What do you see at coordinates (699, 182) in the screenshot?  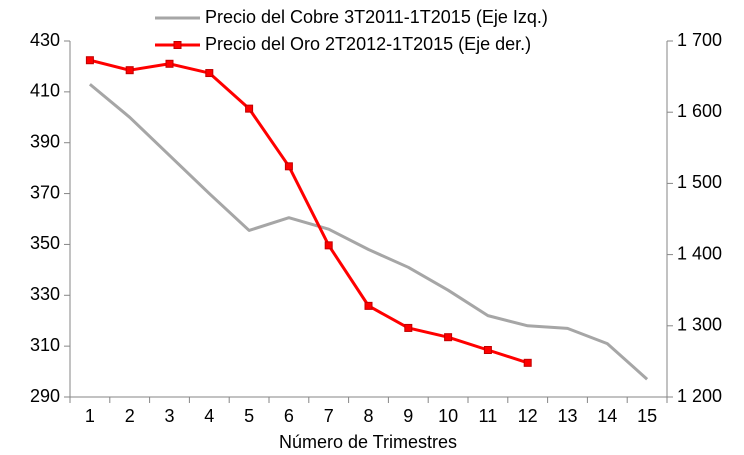 I see `y2-tick-label: 1 500` at bounding box center [699, 182].